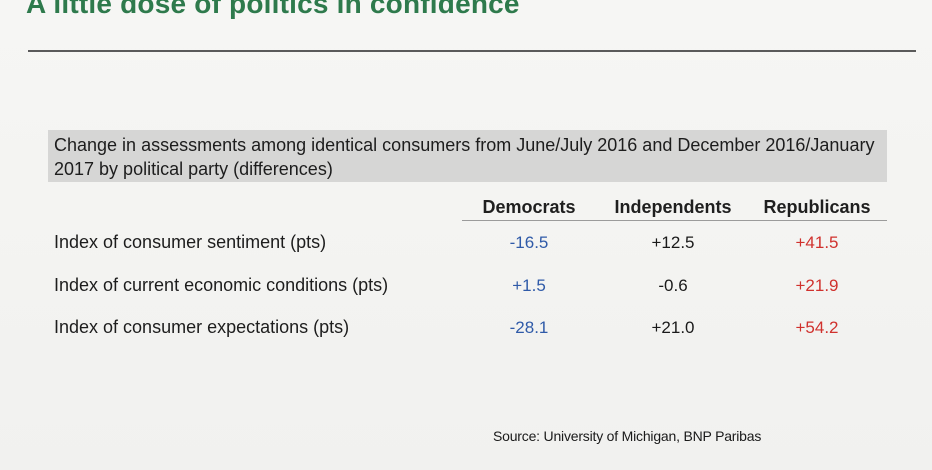  What do you see at coordinates (529, 242) in the screenshot?
I see `cell-democrats-sentiment: -16.5` at bounding box center [529, 242].